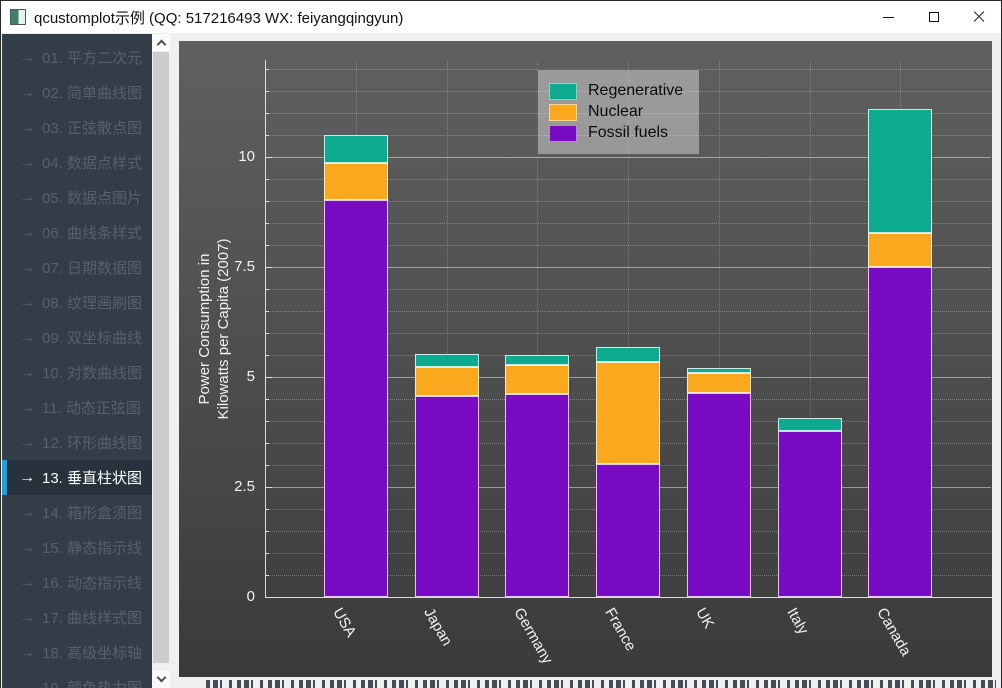 Image resolution: width=1002 pixels, height=688 pixels. What do you see at coordinates (705, 618) in the screenshot?
I see `x-tick-label: UK` at bounding box center [705, 618].